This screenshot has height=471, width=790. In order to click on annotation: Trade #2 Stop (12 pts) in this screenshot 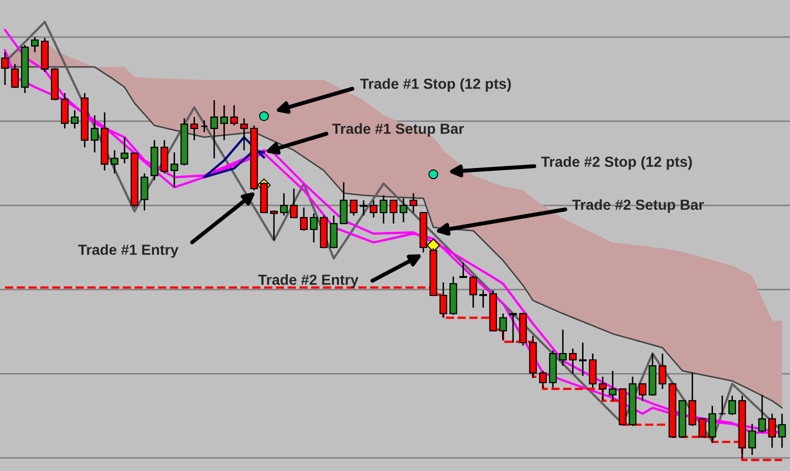, I will do `click(616, 163)`.